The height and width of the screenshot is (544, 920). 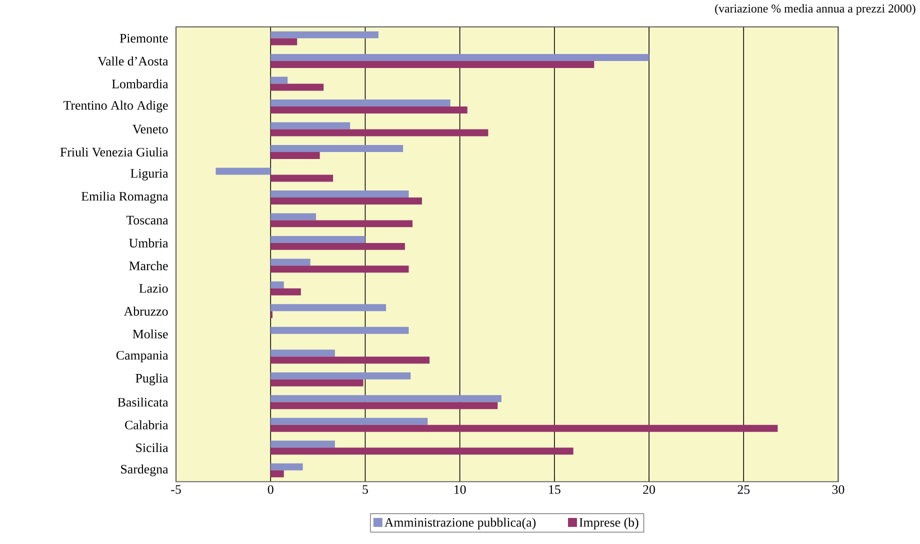 I want to click on y-tick-label: Molise, so click(x=150, y=334).